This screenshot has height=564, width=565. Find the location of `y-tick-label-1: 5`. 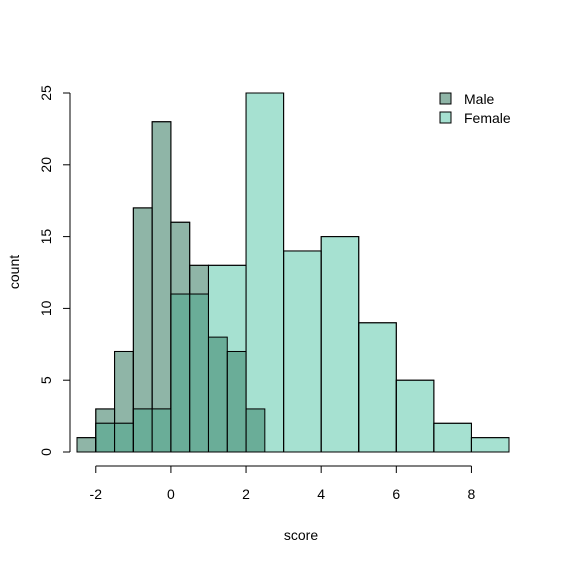

y-tick-label-1: 5 is located at coordinates (46, 380).